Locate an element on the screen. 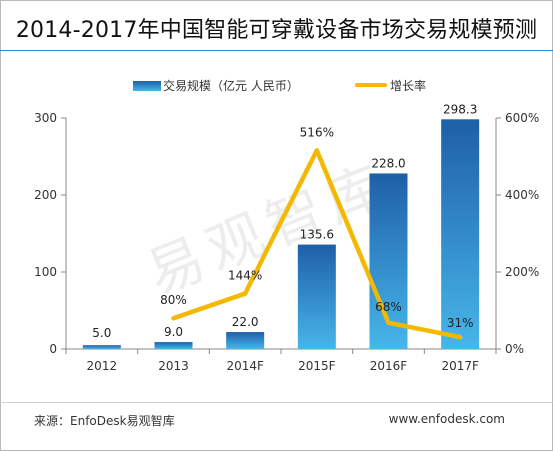 The image size is (553, 451). legend-bar-label: 交易规模（亿元 人民币） is located at coordinates (231, 85).